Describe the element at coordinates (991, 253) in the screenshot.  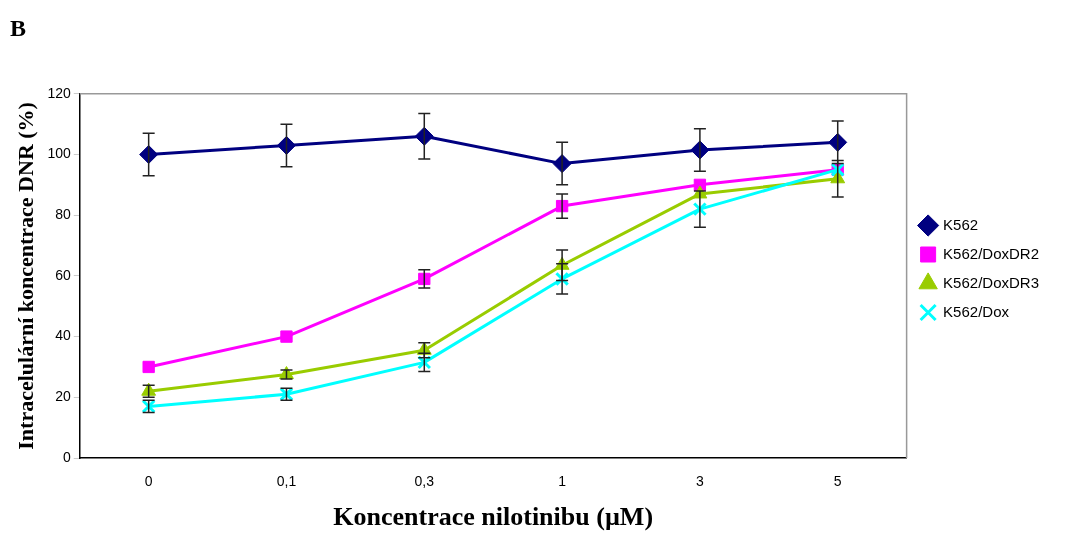
I see `legend-label: K562/DoxDR2` at that location.